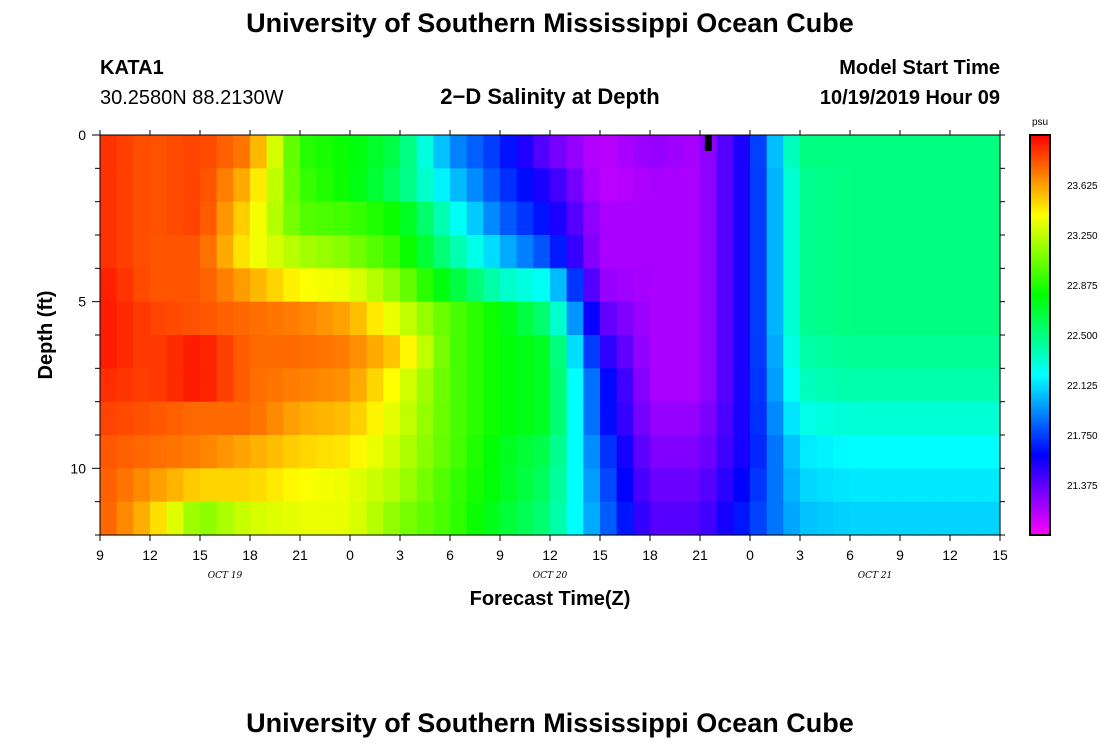  What do you see at coordinates (132, 68) in the screenshot?
I see `station-id: KATA1` at bounding box center [132, 68].